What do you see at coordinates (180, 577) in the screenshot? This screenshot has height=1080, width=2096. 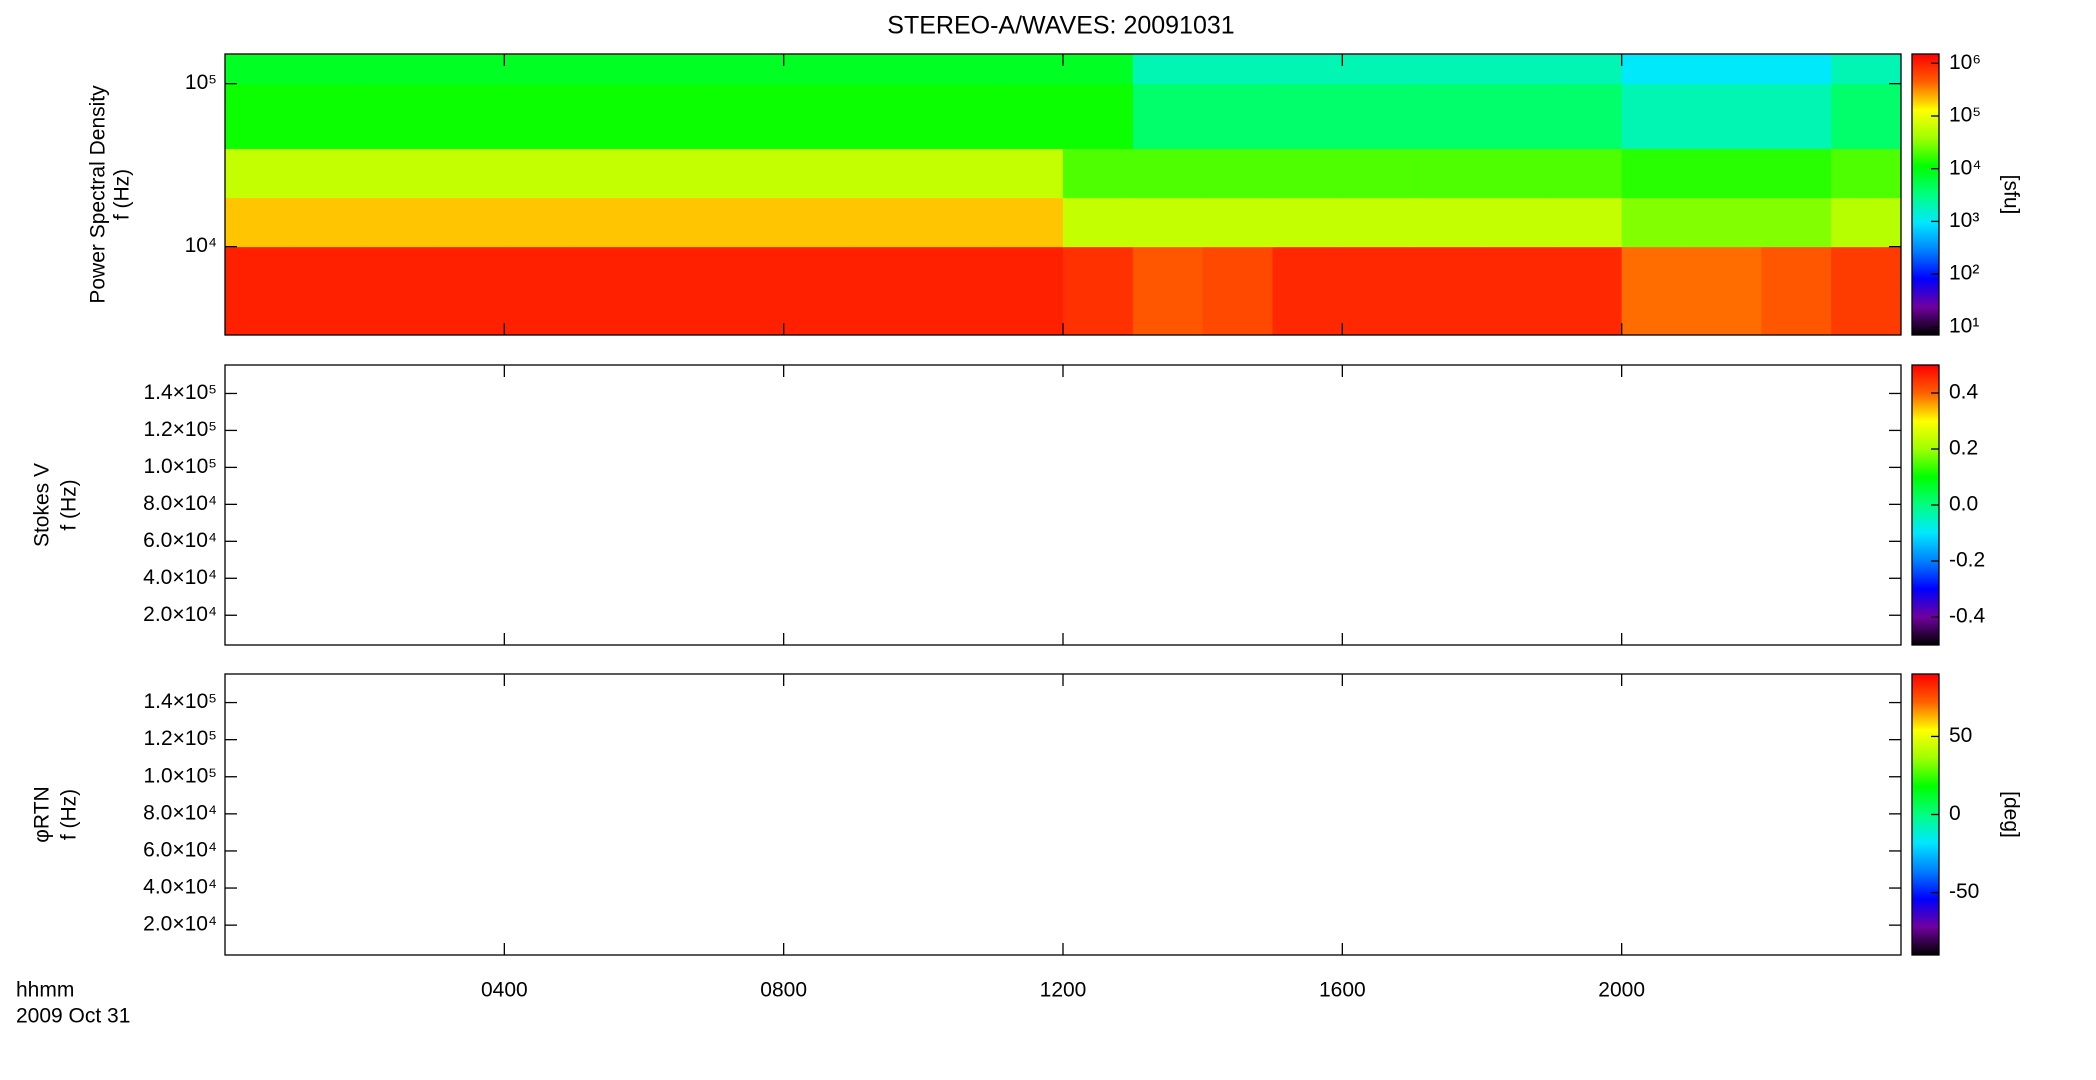 I see `y-tick-label: 4.0×10⁴` at bounding box center [180, 577].